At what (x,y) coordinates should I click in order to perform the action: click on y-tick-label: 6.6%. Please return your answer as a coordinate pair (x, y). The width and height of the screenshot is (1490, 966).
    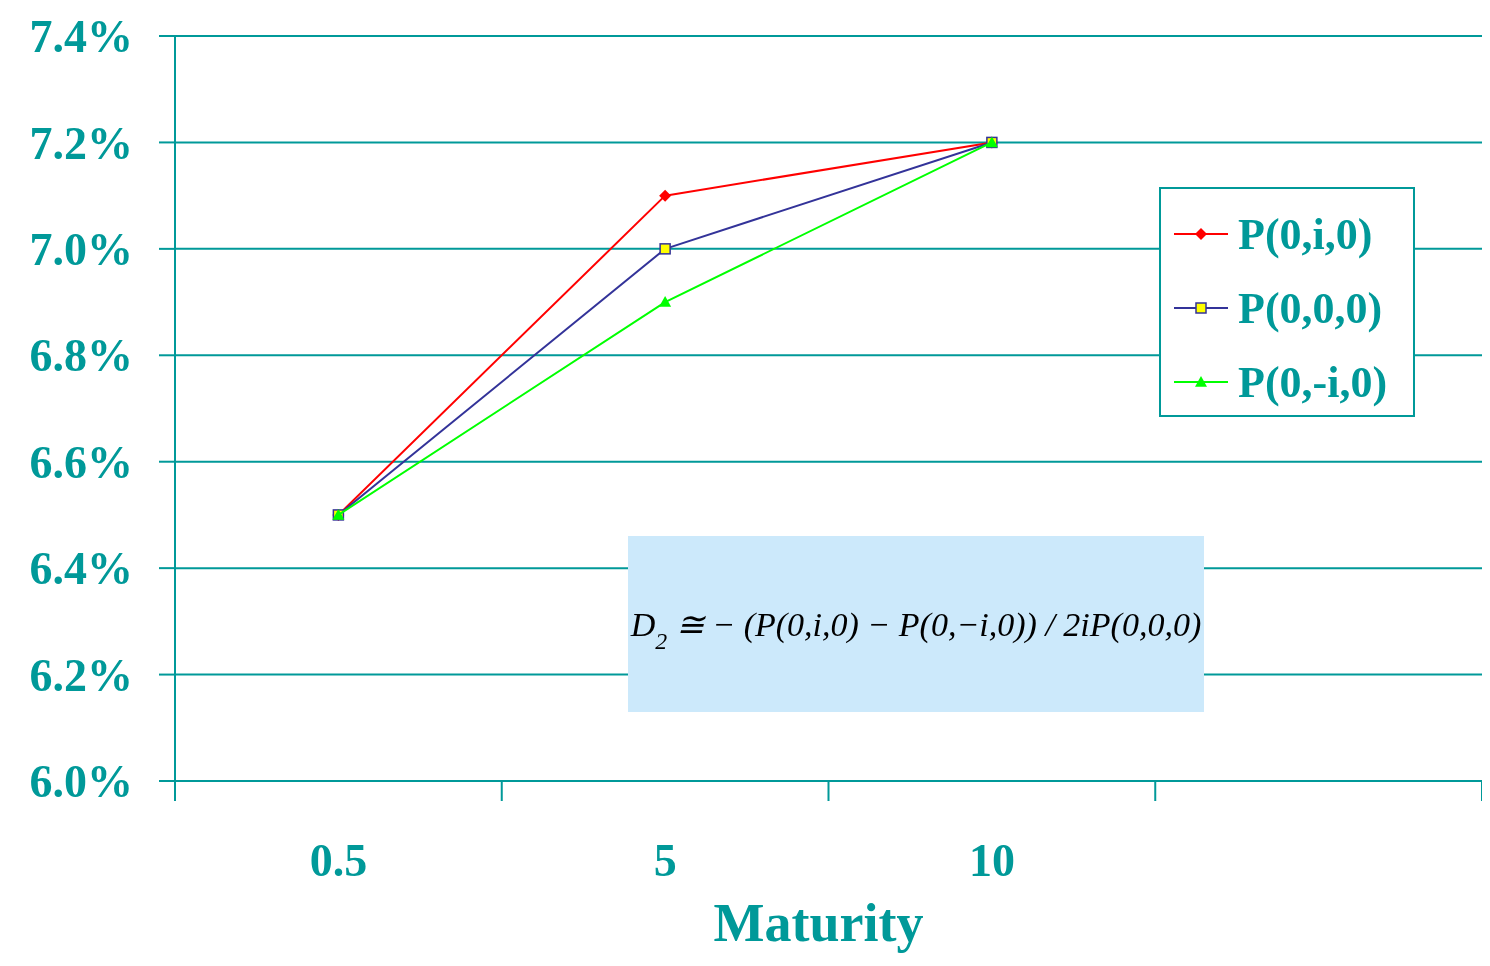
    Looking at the image, I should click on (81, 462).